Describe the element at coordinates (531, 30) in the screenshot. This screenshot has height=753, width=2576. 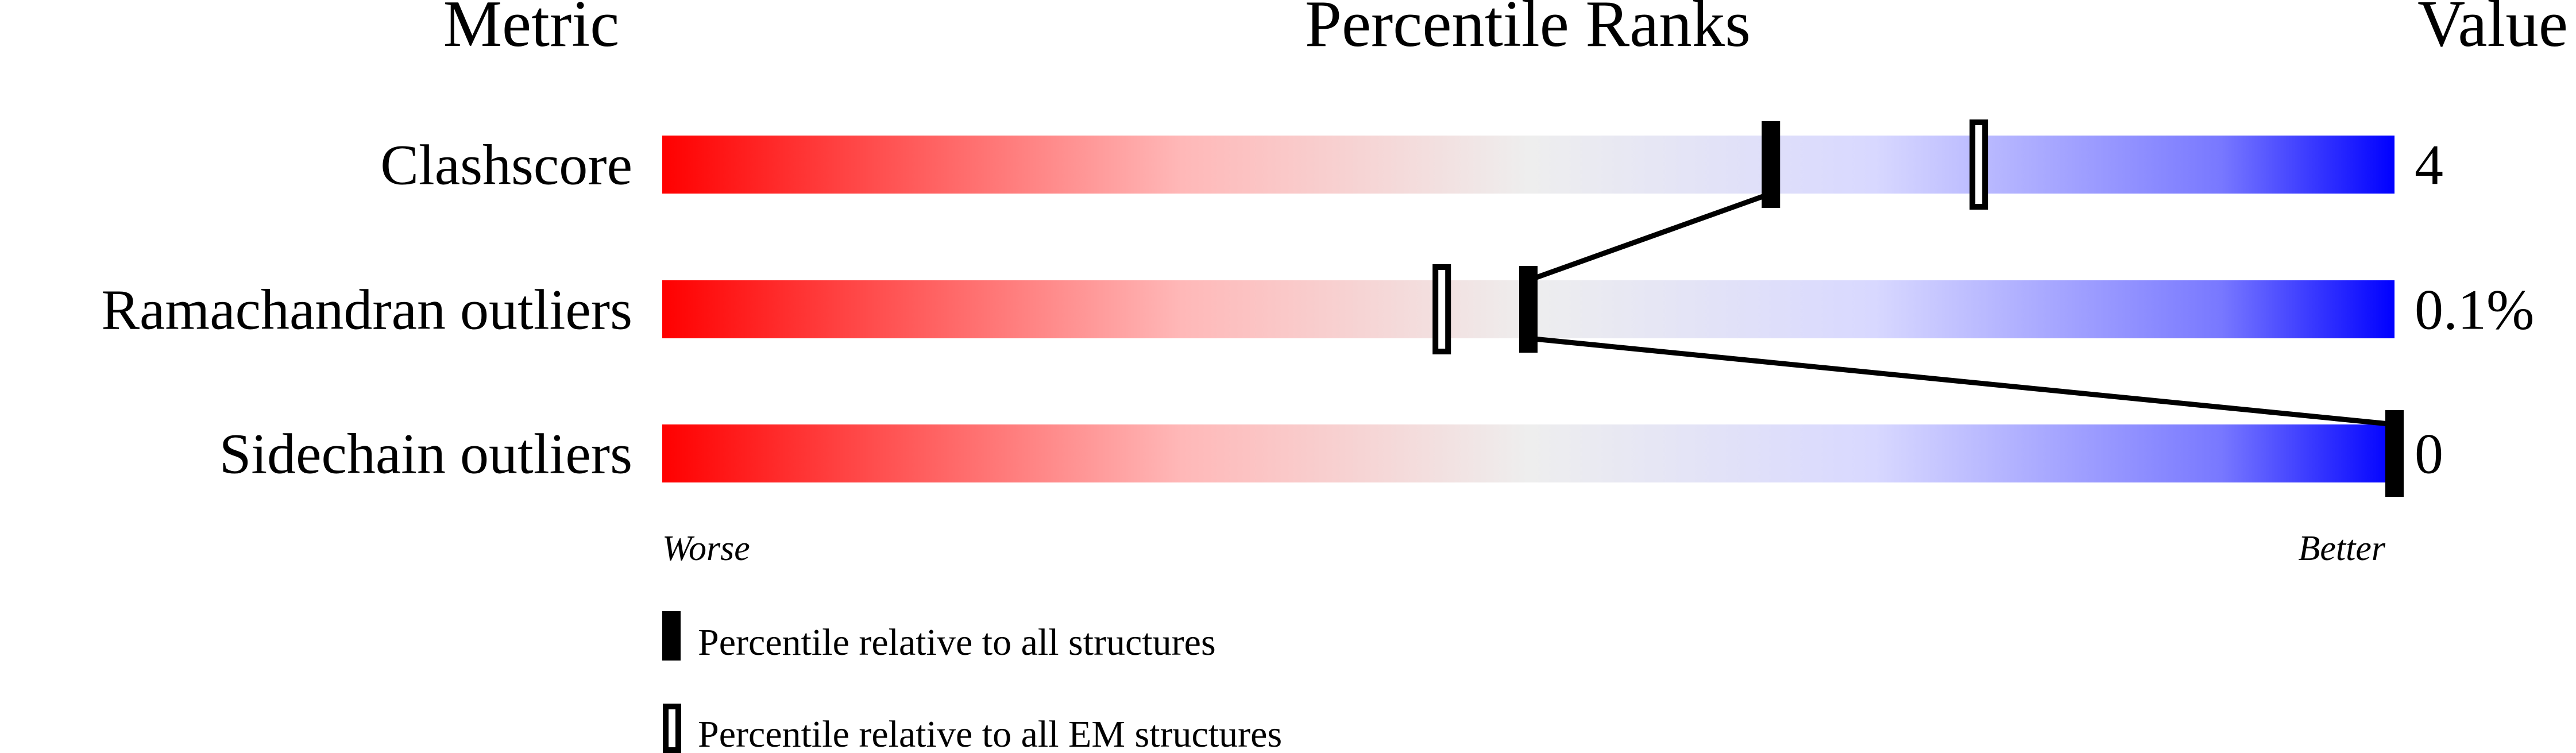
I see `header-metric: Metric` at that location.